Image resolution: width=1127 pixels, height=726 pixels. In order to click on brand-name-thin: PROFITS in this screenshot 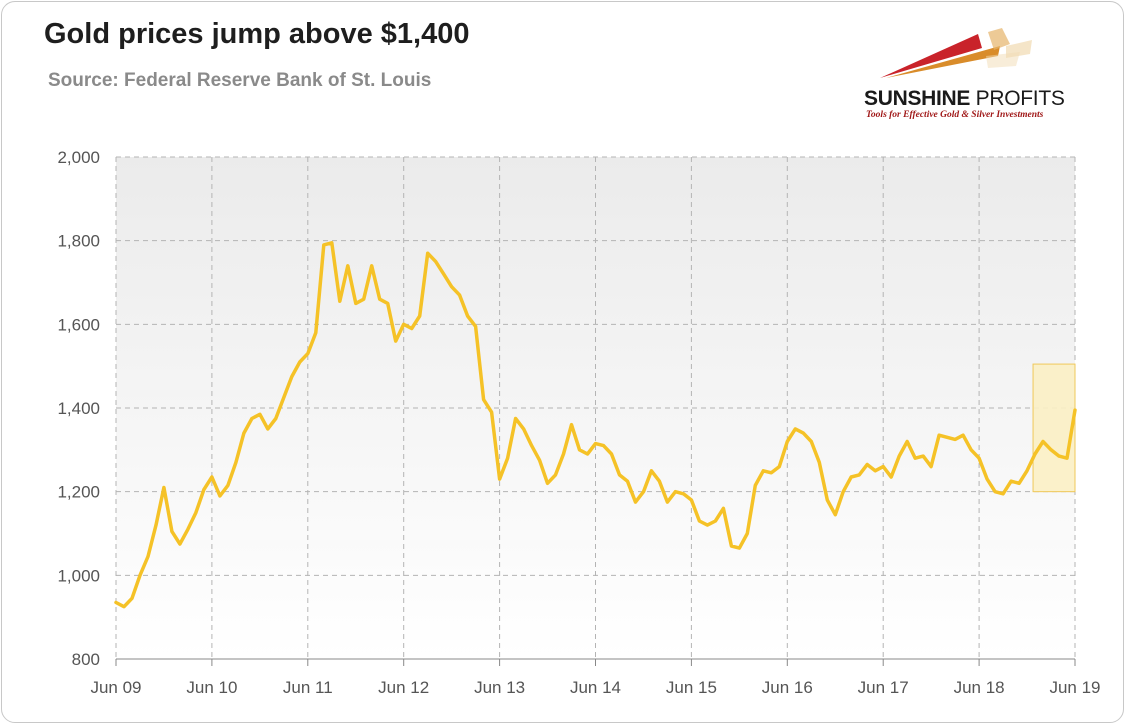, I will do `click(1020, 98)`.